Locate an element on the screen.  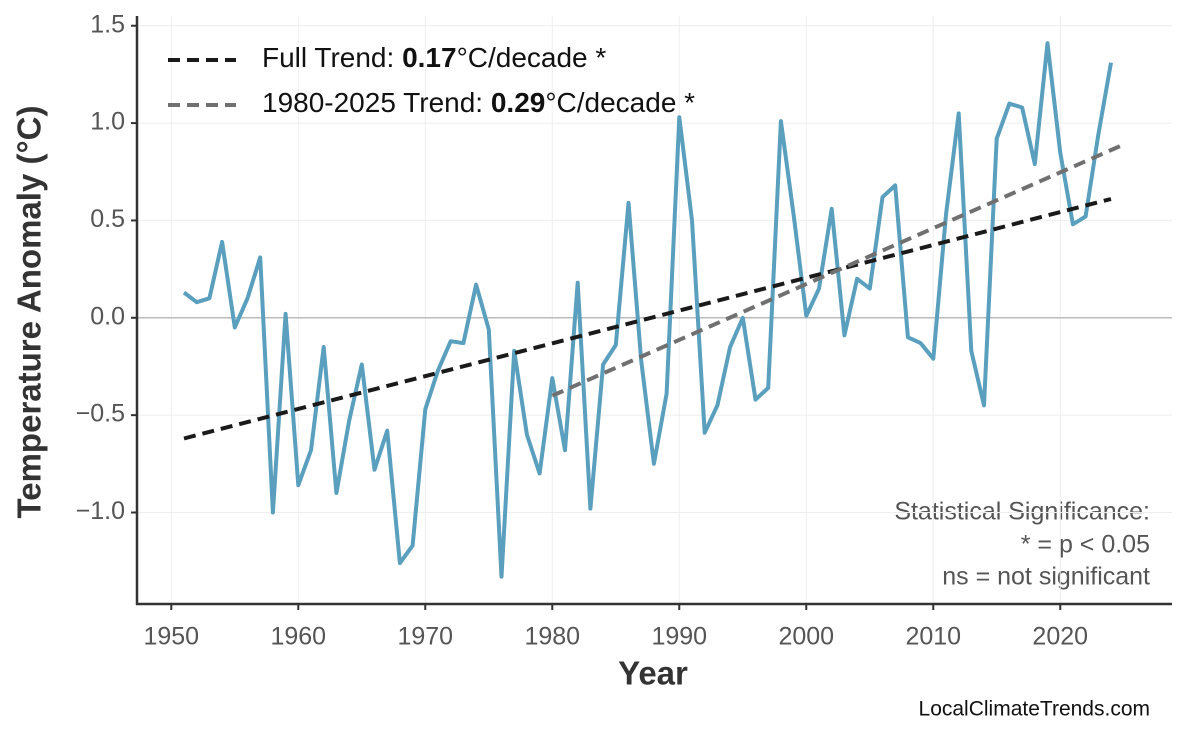
y-tick-label: 1.0 is located at coordinates (107, 122).